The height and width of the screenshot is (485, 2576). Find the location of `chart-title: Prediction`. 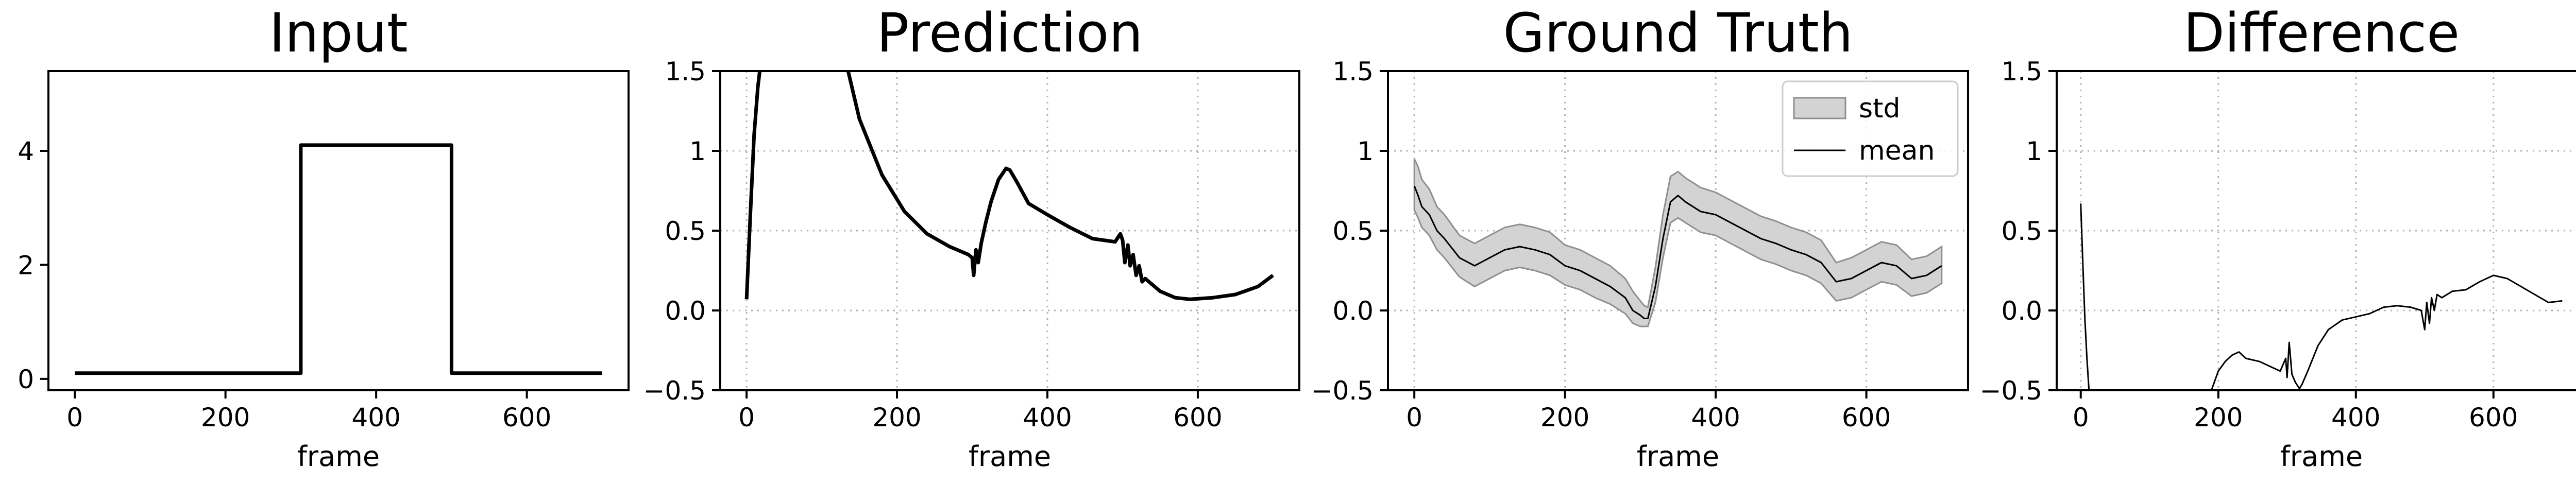

chart-title: Prediction is located at coordinates (1010, 33).